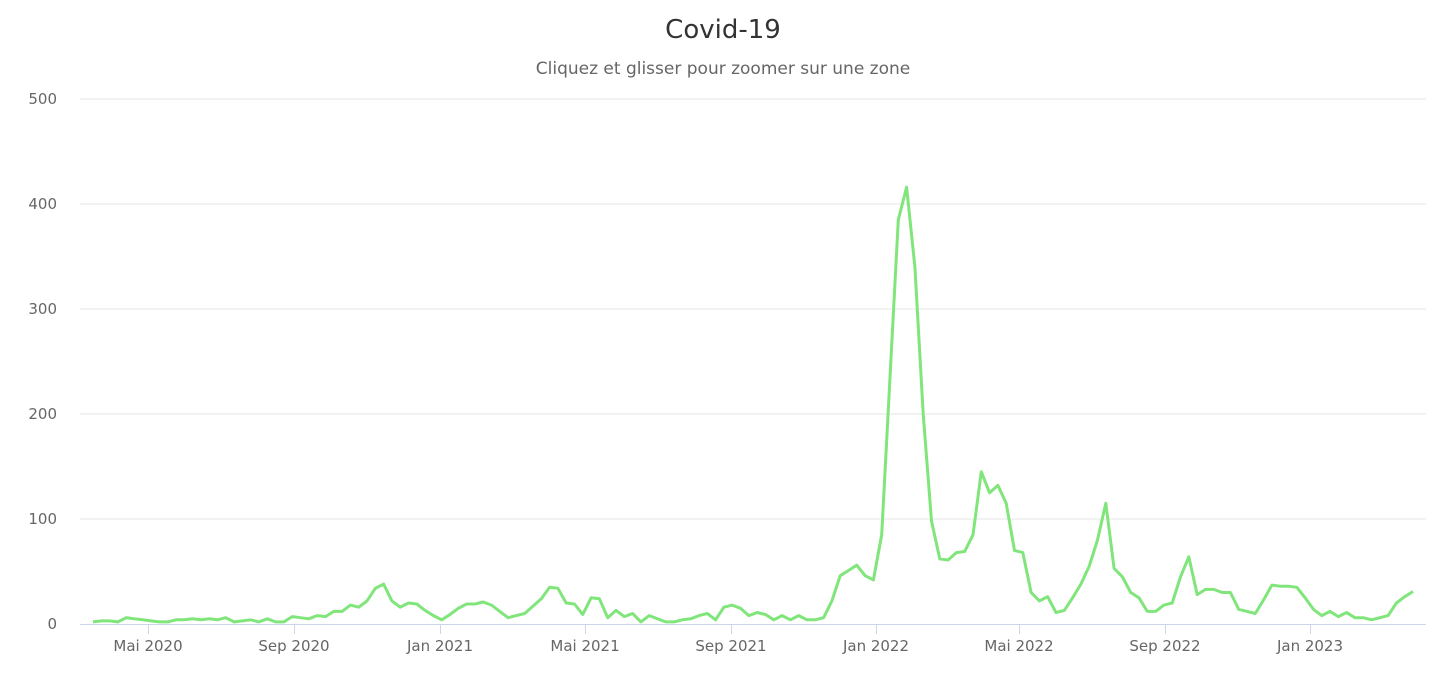 The image size is (1446, 674). What do you see at coordinates (147, 646) in the screenshot?
I see `x-tick-label: Mai 2020` at bounding box center [147, 646].